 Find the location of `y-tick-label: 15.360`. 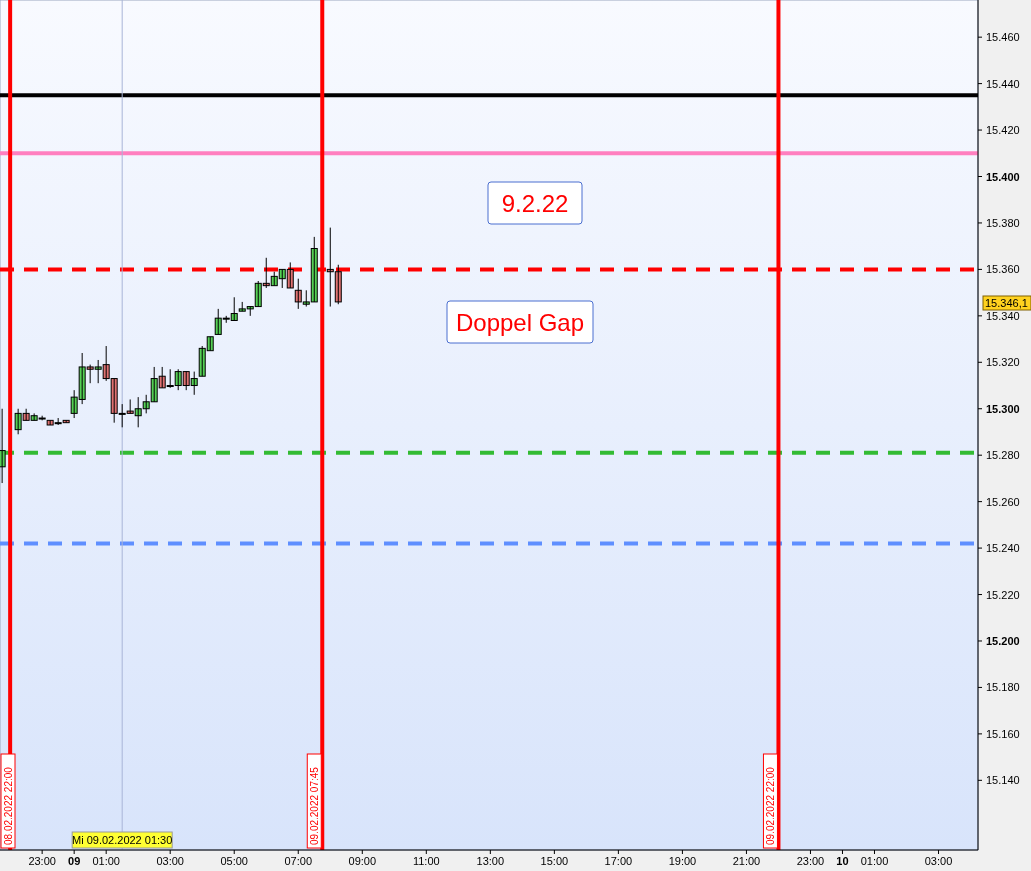

y-tick-label: 15.360 is located at coordinates (1003, 269).